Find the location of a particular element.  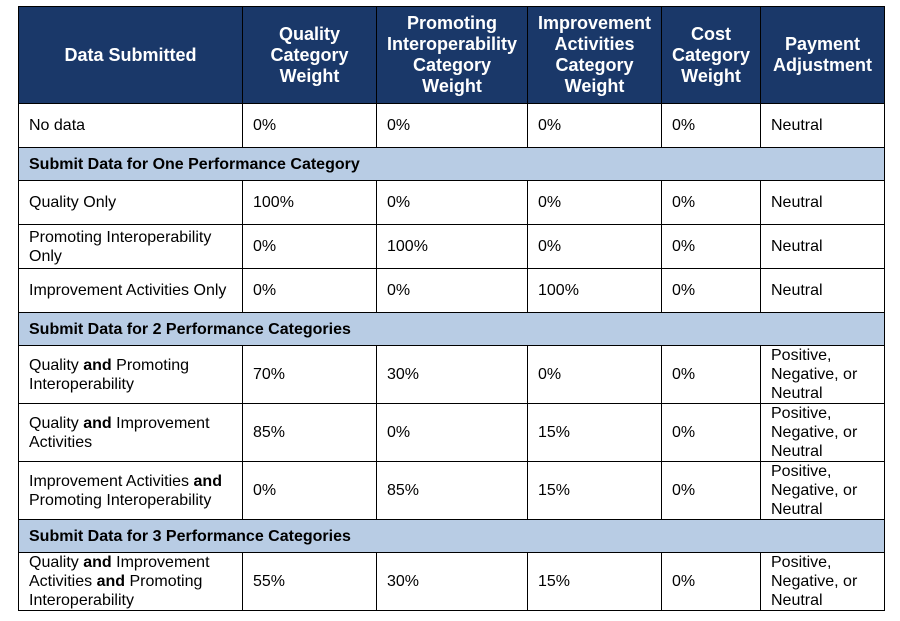

section-row: Submit Data for 2 Performance Categories is located at coordinates (451, 329).